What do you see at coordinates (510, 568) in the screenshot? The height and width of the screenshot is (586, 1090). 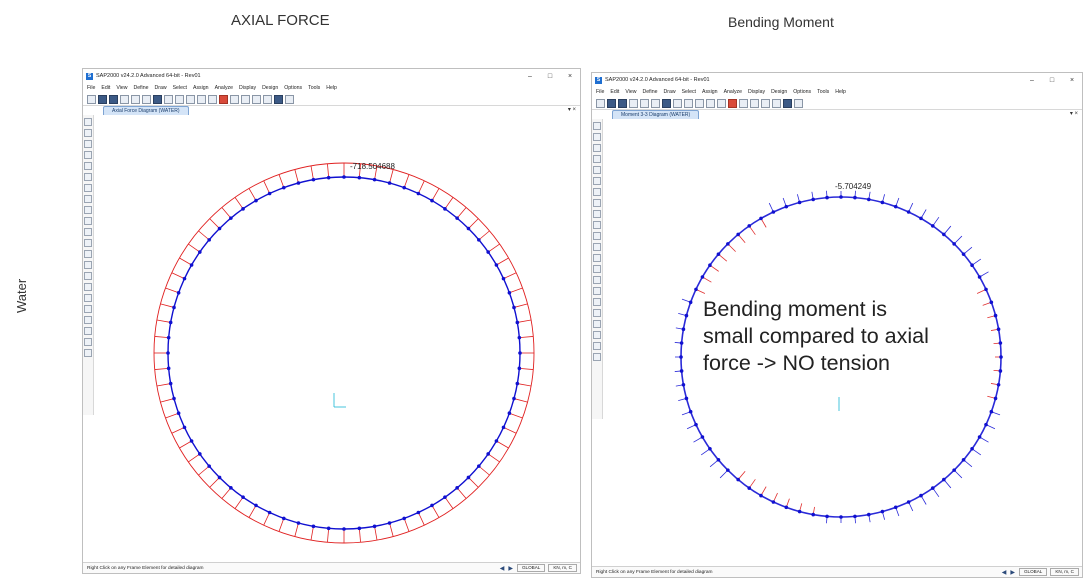 I see `left-next-arrow-icon: ▶` at bounding box center [510, 568].